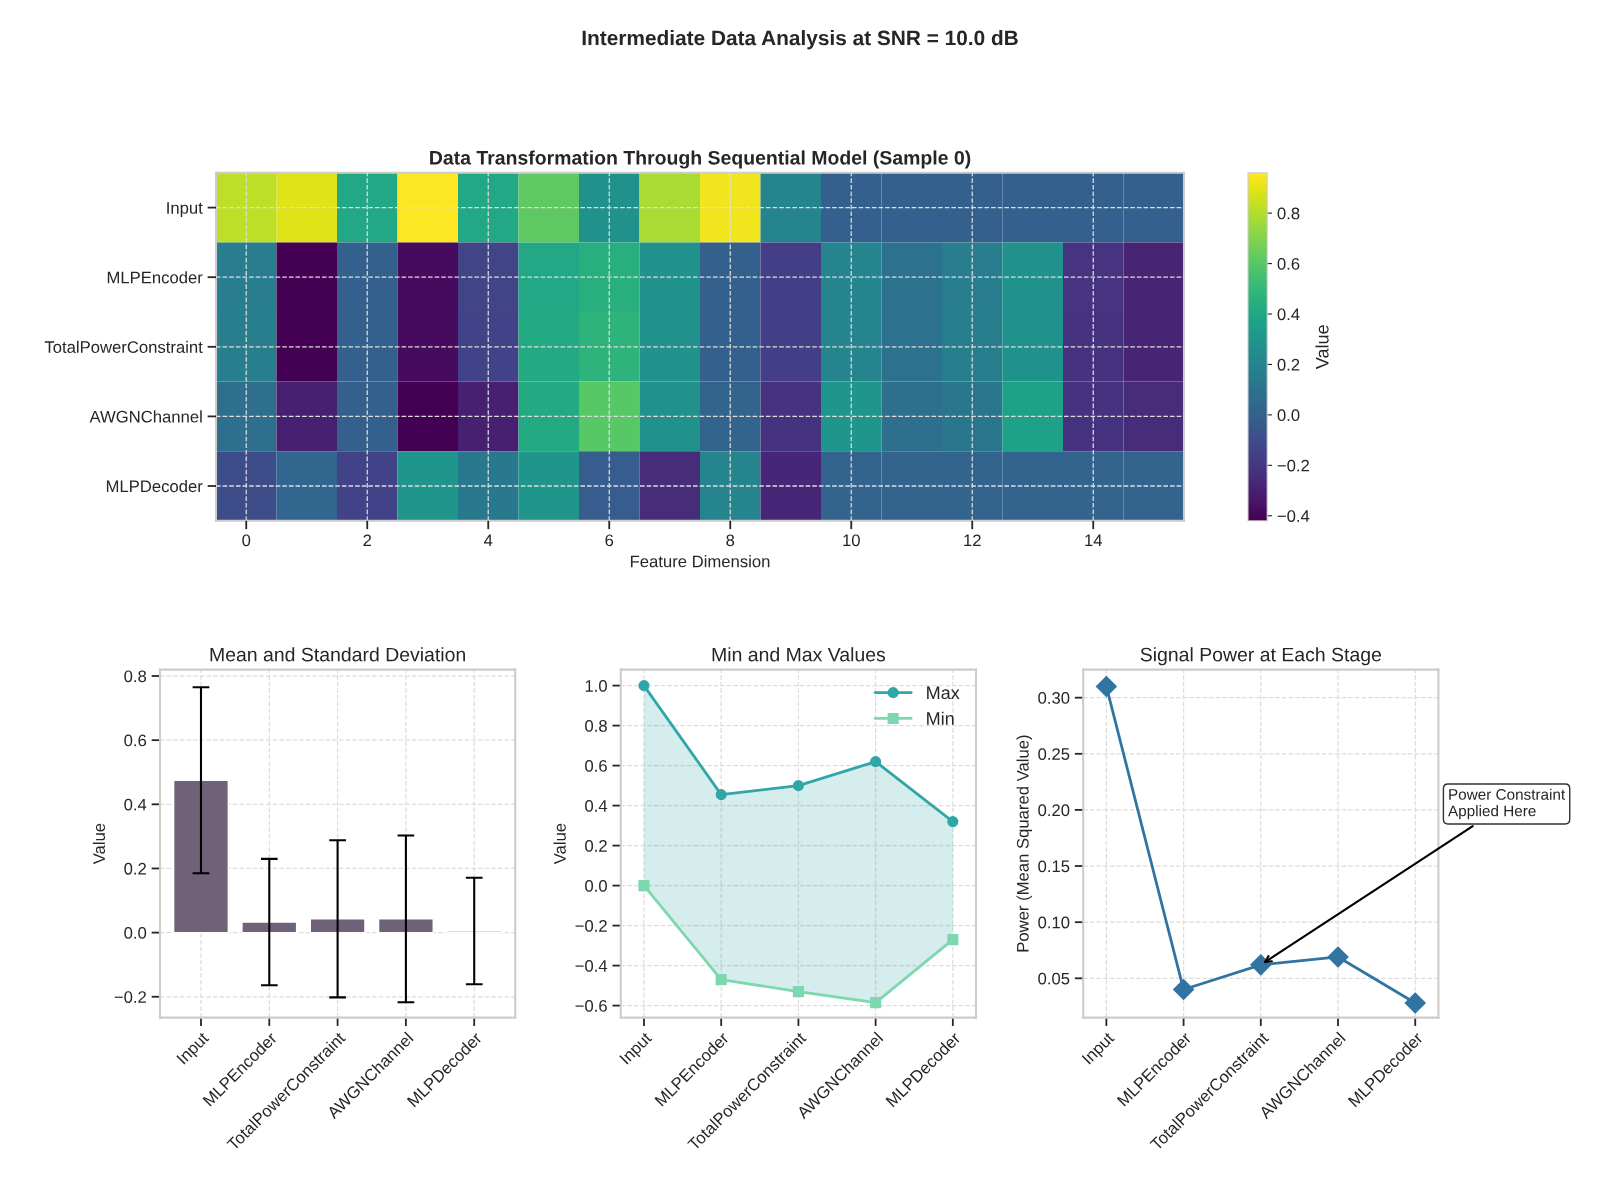 This screenshot has width=1600, height=1200. What do you see at coordinates (155, 277) in the screenshot?
I see `y-tick-label: MLPEncoder` at bounding box center [155, 277].